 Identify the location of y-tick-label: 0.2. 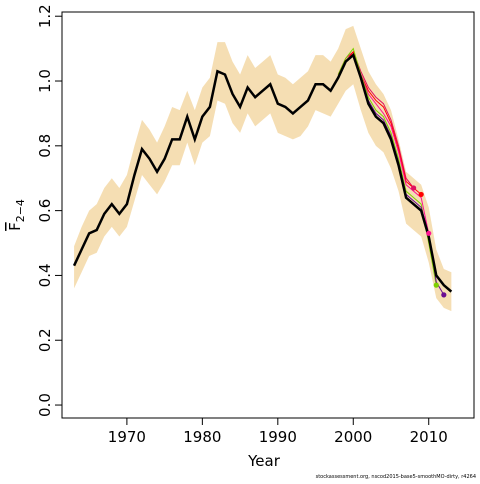
(45, 340).